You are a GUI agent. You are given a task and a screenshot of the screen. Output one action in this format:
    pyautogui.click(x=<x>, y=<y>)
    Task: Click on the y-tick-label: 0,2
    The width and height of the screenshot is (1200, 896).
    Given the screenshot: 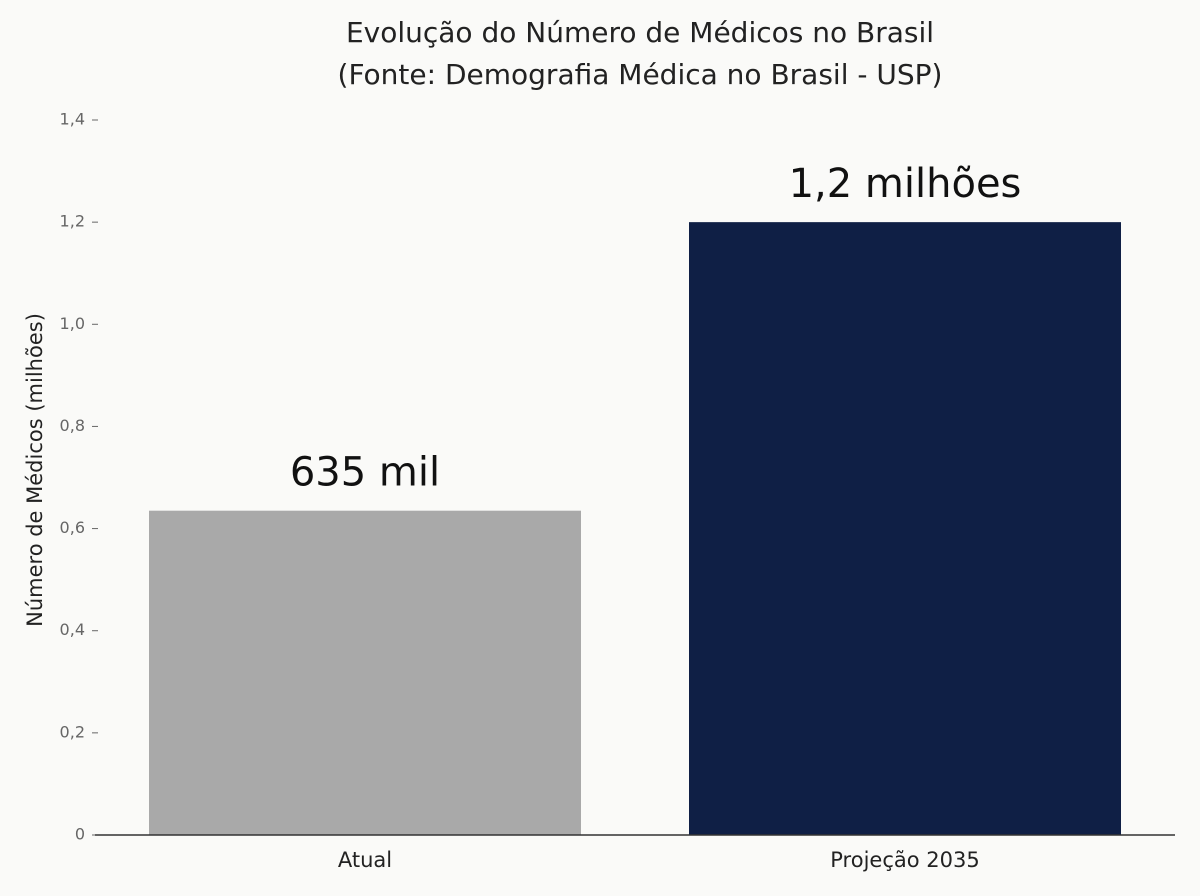 What is the action you would take?
    pyautogui.click(x=72, y=731)
    